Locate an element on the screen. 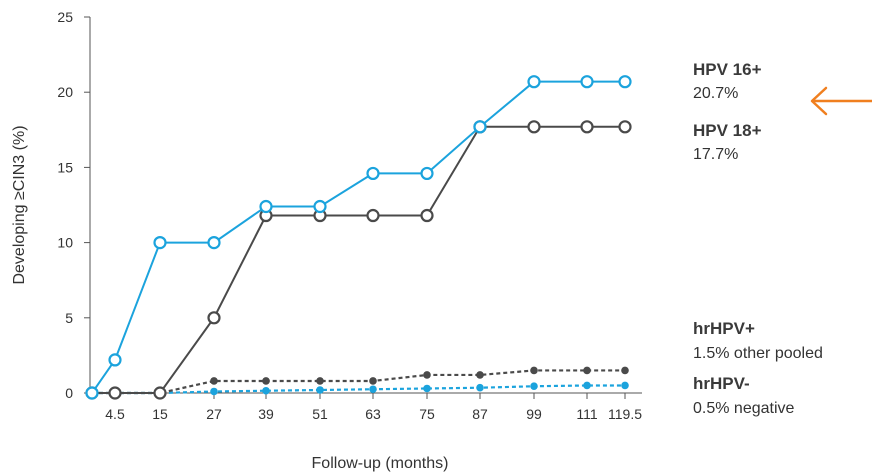 The height and width of the screenshot is (475, 873). legend-hpv18-label: HPV 18+ is located at coordinates (727, 130).